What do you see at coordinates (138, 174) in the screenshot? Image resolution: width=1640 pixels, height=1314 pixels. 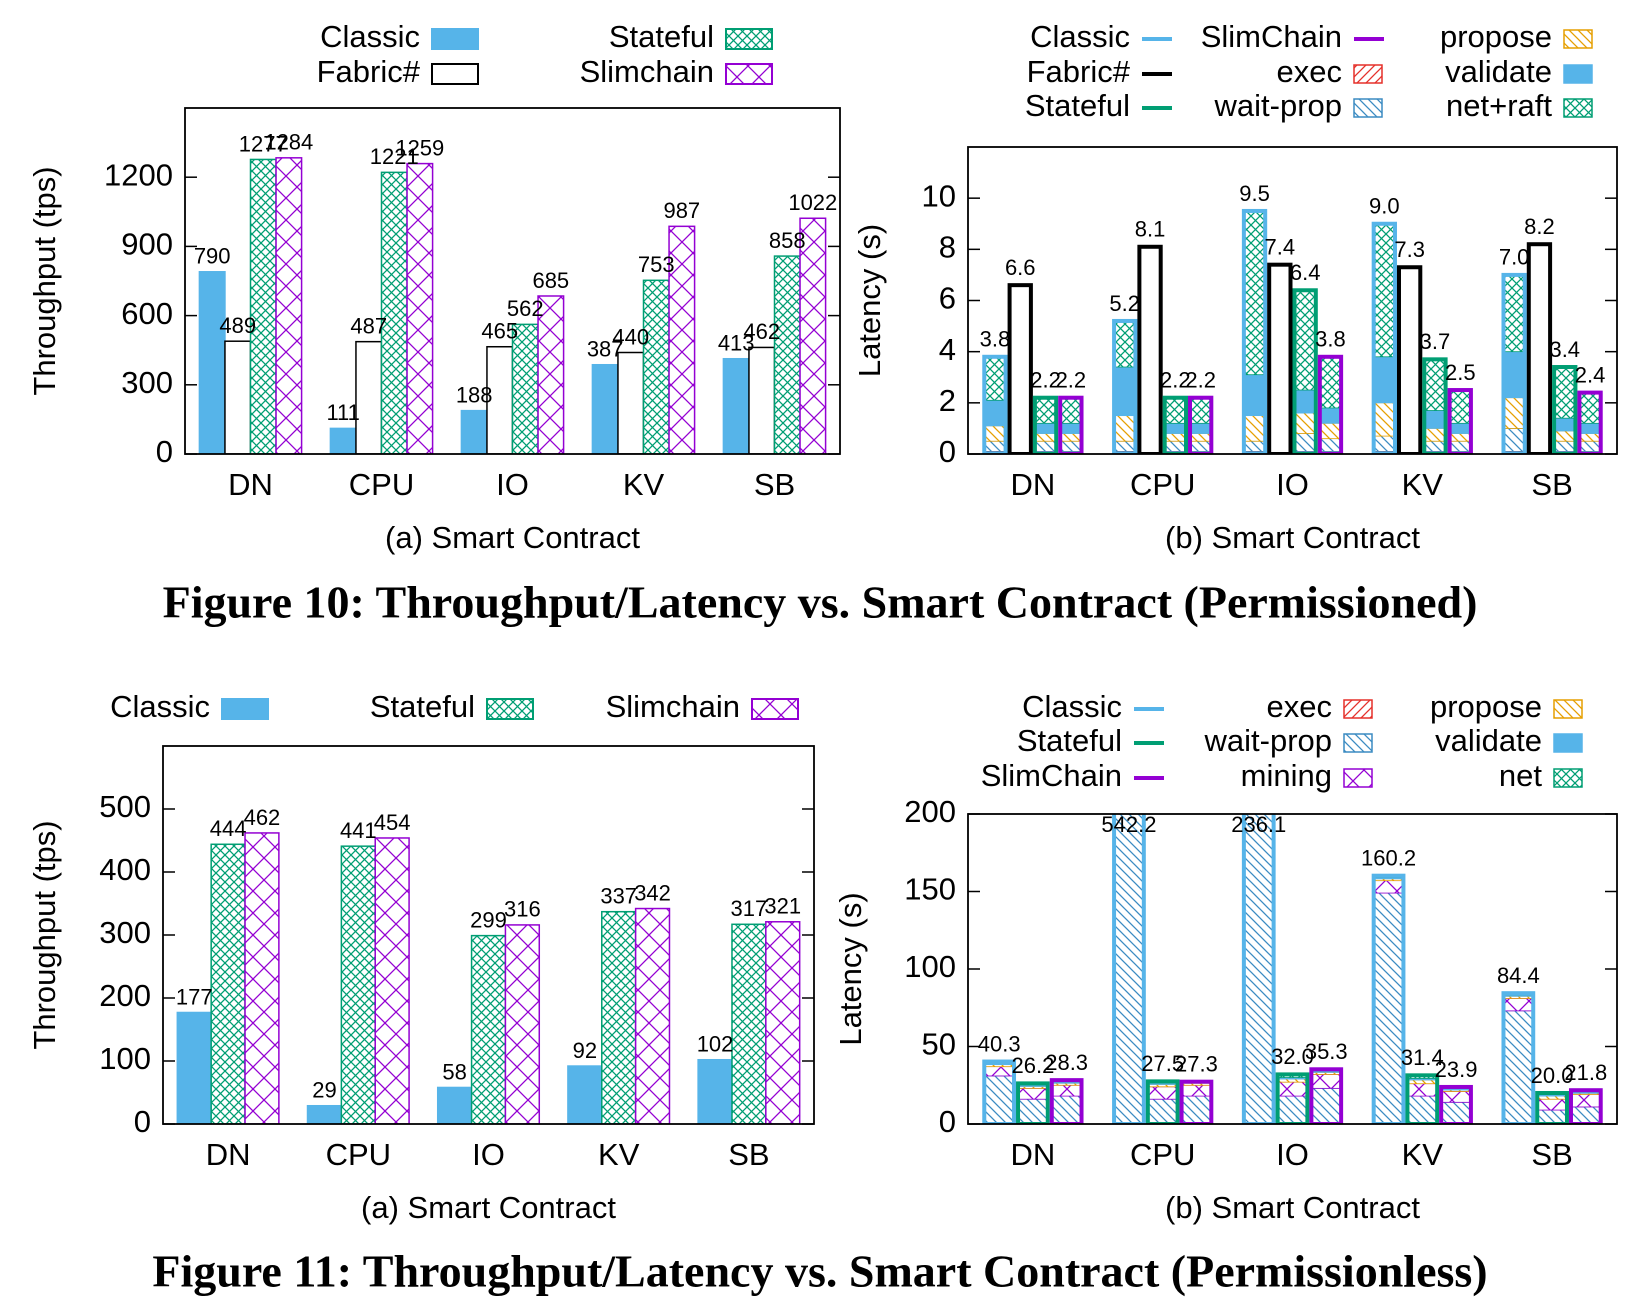 I see `y-tick-label: 1200` at bounding box center [138, 174].